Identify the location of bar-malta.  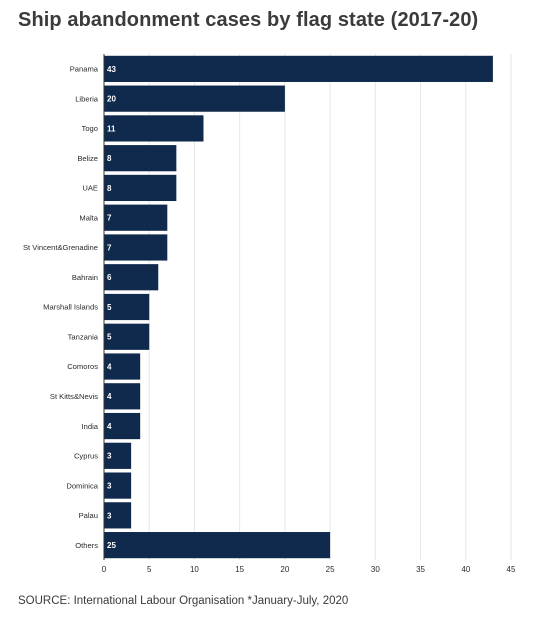
(136, 217).